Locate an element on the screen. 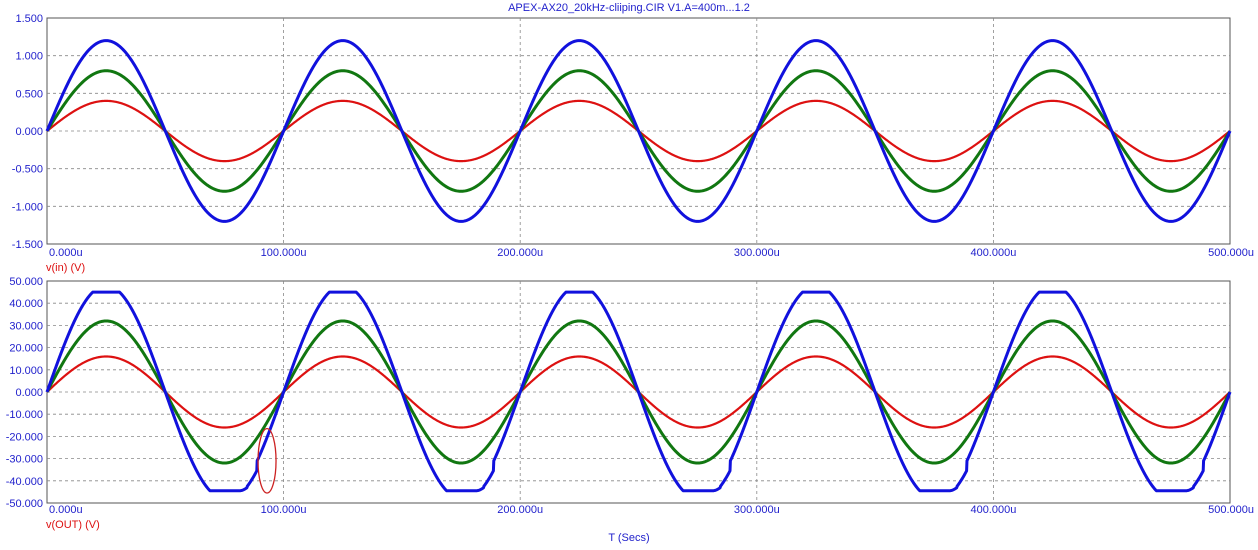  top-ytick-label: 0.000 is located at coordinates (29, 132).